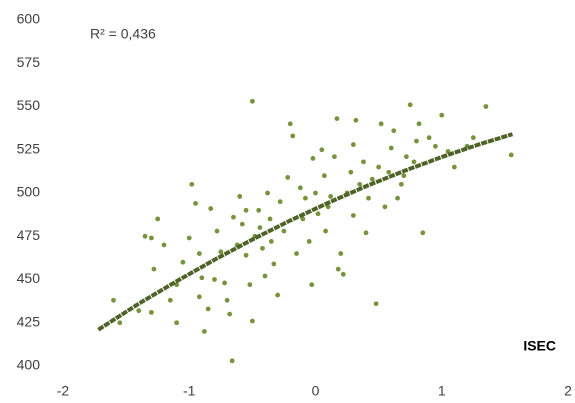 This screenshot has width=575, height=403. Describe the element at coordinates (316, 391) in the screenshot. I see `x-tick-label: 0` at that location.